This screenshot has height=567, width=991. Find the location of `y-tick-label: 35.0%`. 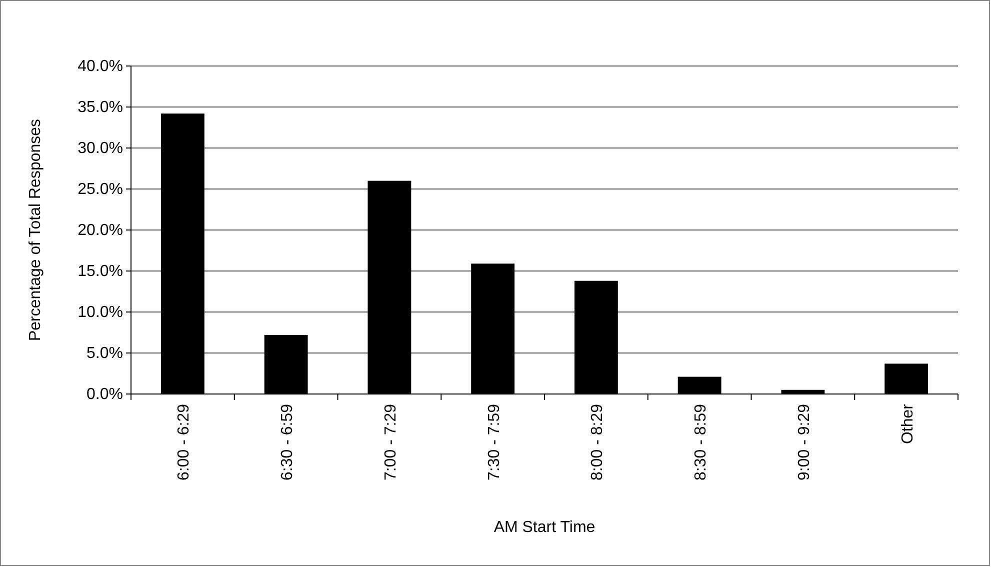

y-tick-label: 35.0% is located at coordinates (100, 107).